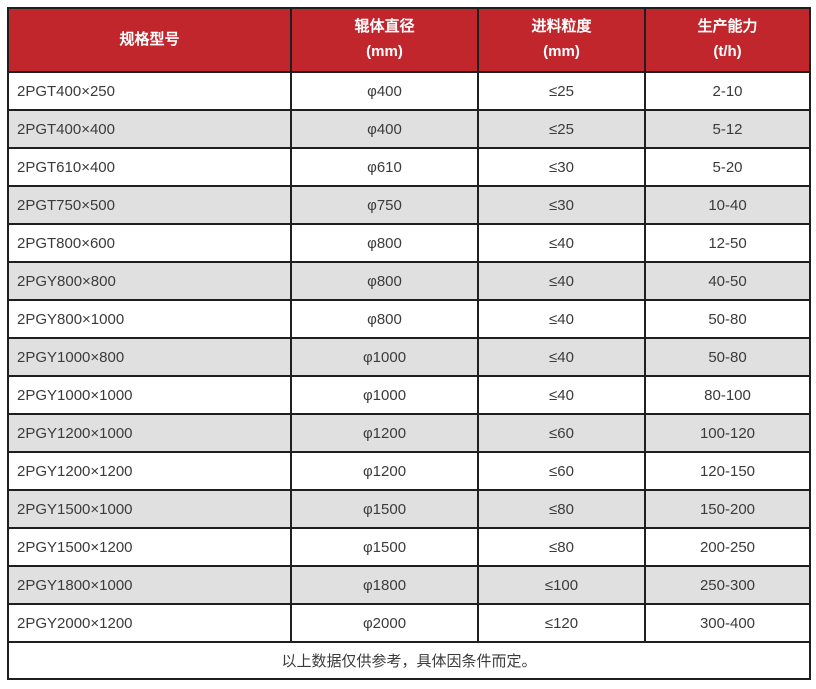  I want to click on table-row: 2PGT800×600 φ800 ≤40 12-50, so click(409, 243).